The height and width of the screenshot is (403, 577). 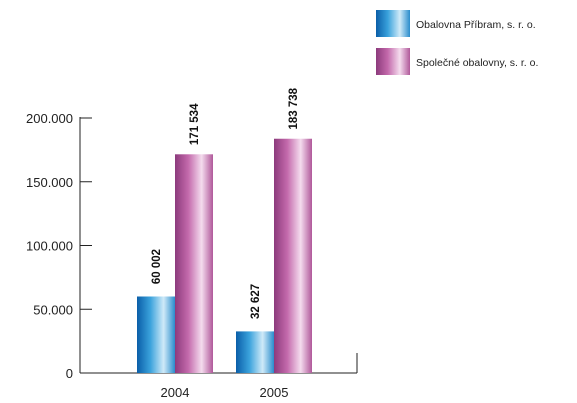 What do you see at coordinates (477, 63) in the screenshot?
I see `legend-label: Společné obalovny, s. r. o.` at bounding box center [477, 63].